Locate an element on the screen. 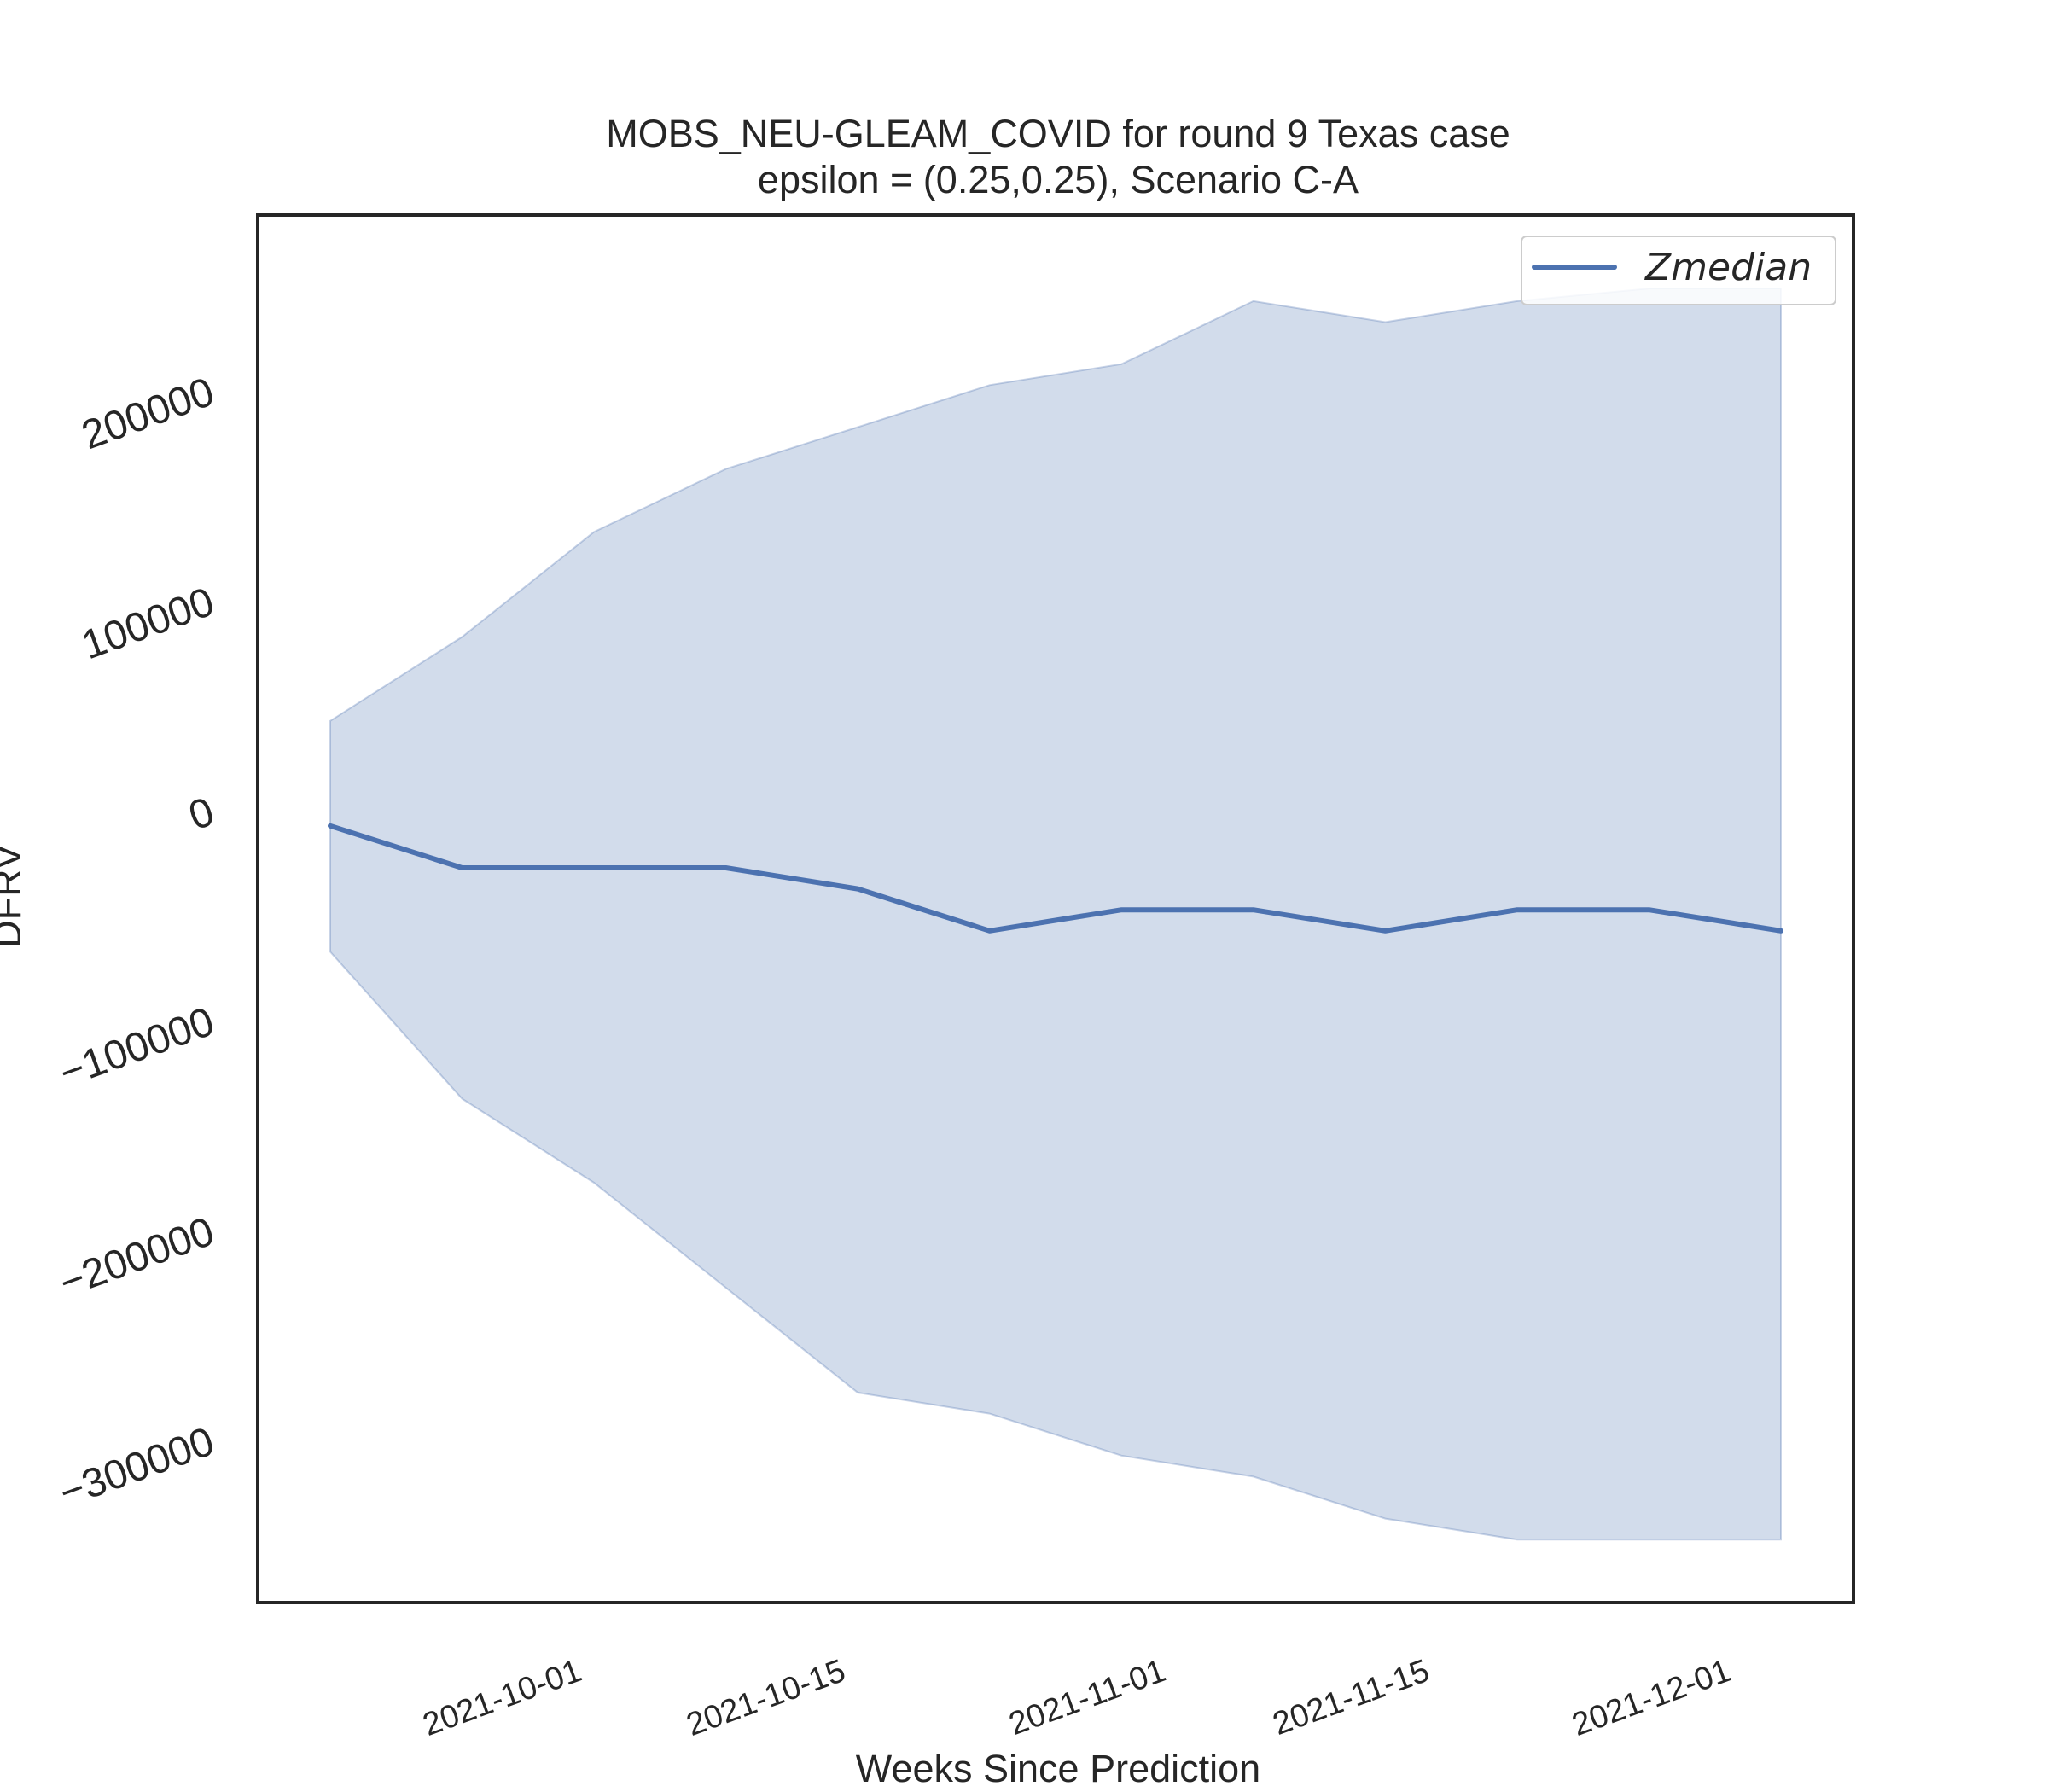 This screenshot has width=2048, height=1792. series-line-zmedian is located at coordinates (1055, 878).